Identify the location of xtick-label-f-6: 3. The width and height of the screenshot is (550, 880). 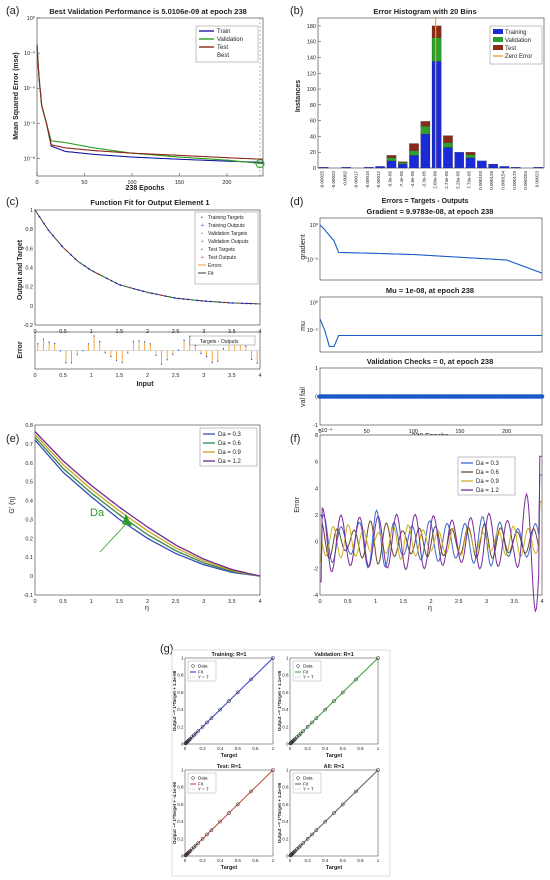
(486, 602).